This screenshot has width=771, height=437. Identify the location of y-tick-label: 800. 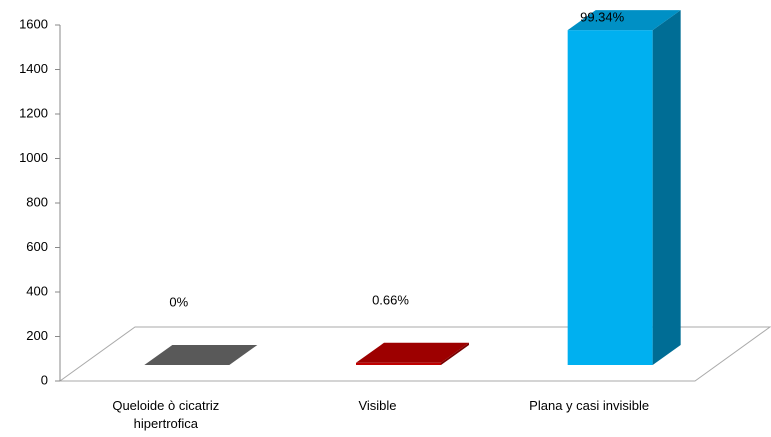
(37, 201).